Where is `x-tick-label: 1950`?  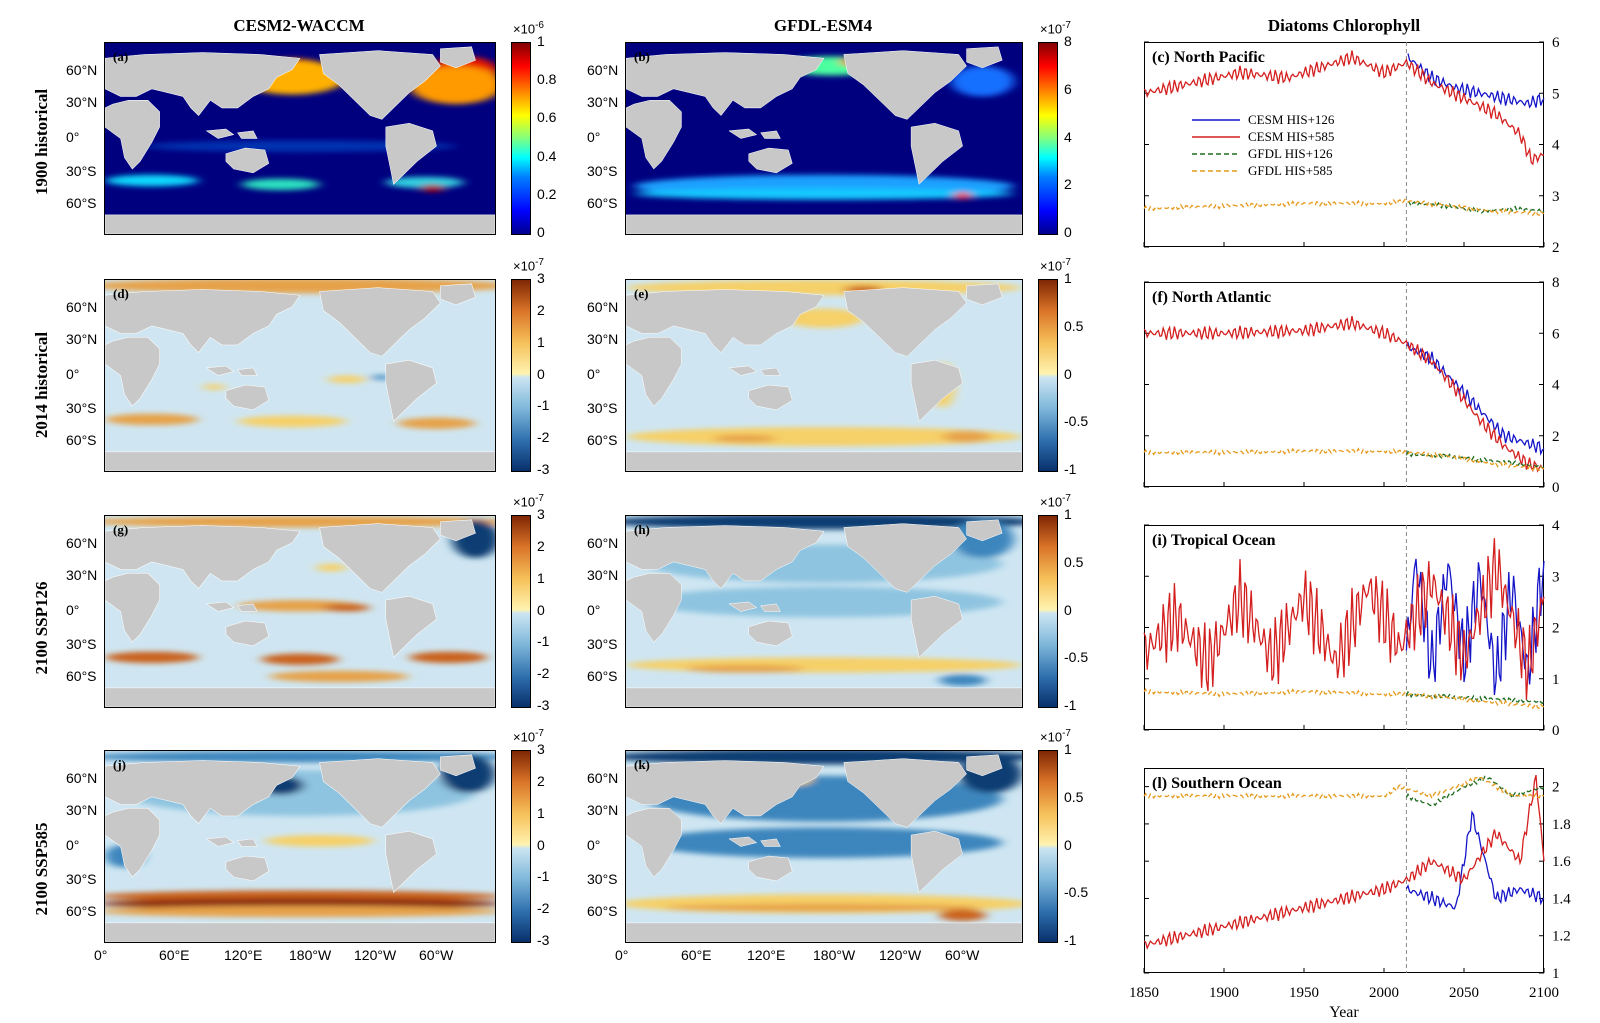 x-tick-label: 1950 is located at coordinates (1304, 993).